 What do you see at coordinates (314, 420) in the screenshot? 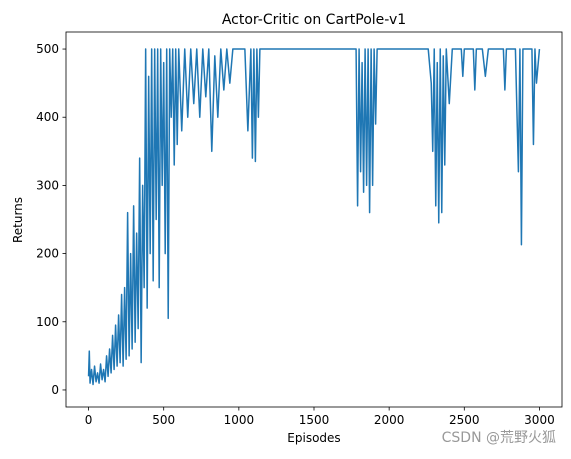
I see `x-tick-label: 1500` at bounding box center [314, 420].